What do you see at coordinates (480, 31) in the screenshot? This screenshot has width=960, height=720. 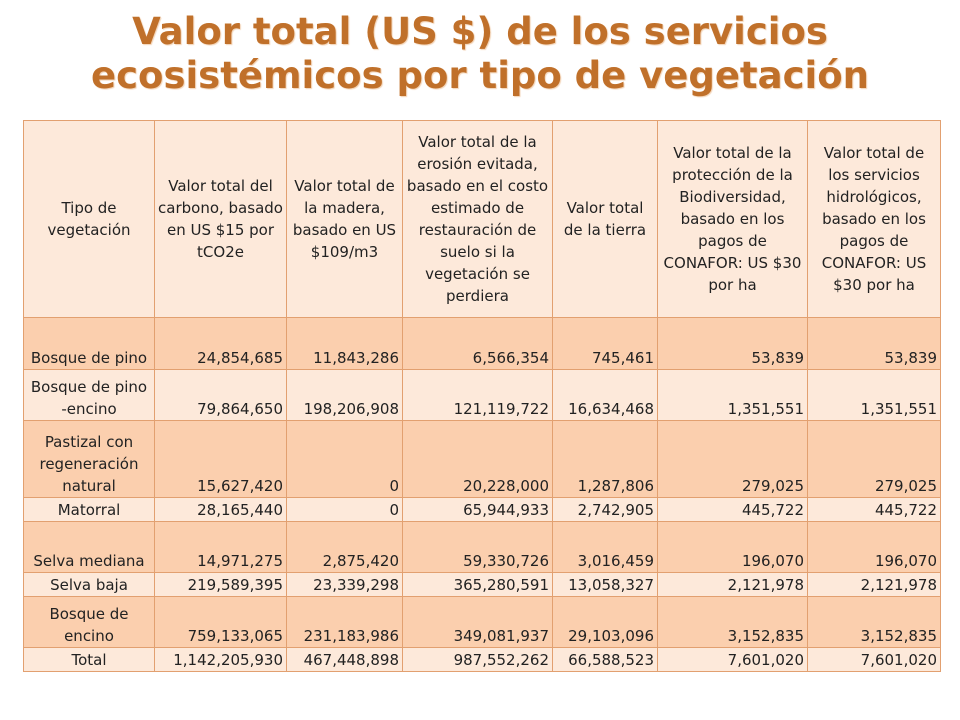 I see `title-line-1: Valor total (US $) de los servicios` at bounding box center [480, 31].